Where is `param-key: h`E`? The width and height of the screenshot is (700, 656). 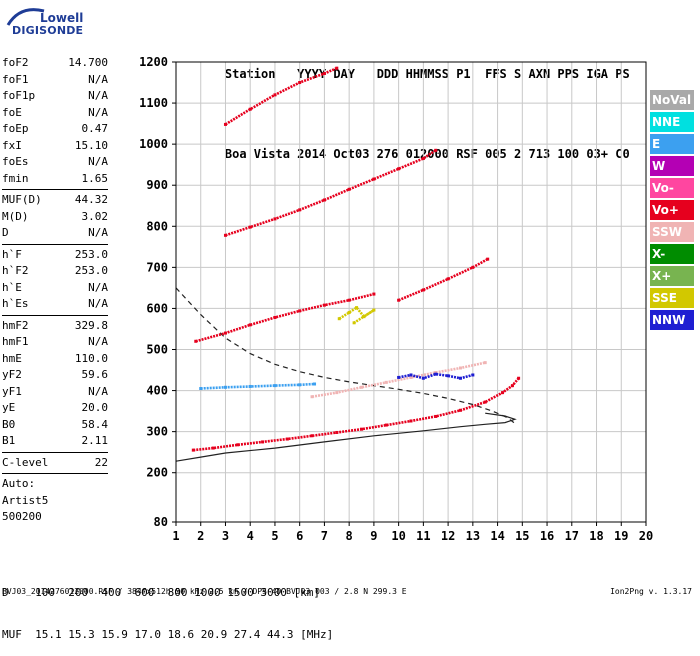
param-key: h`E is located at coordinates (12, 287).